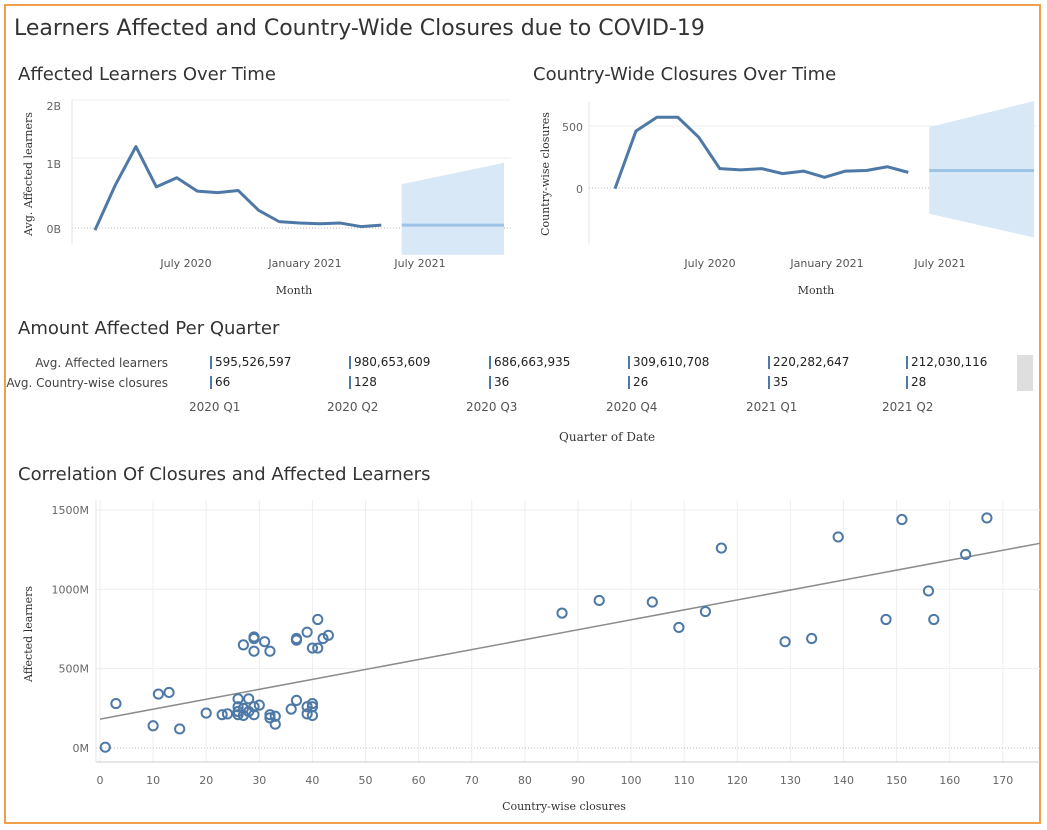 The width and height of the screenshot is (1047, 830). What do you see at coordinates (259, 780) in the screenshot?
I see `x-tick-30: 30` at bounding box center [259, 780].